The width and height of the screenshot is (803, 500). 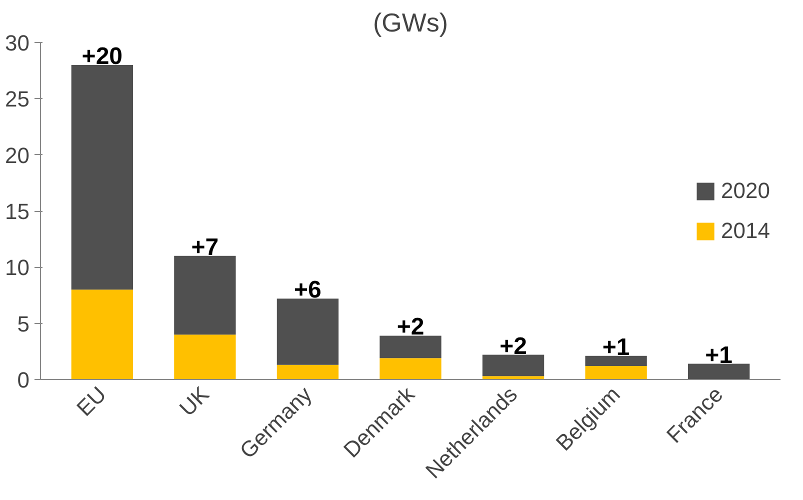 What do you see at coordinates (23, 380) in the screenshot?
I see `y-tick-label: 0` at bounding box center [23, 380].